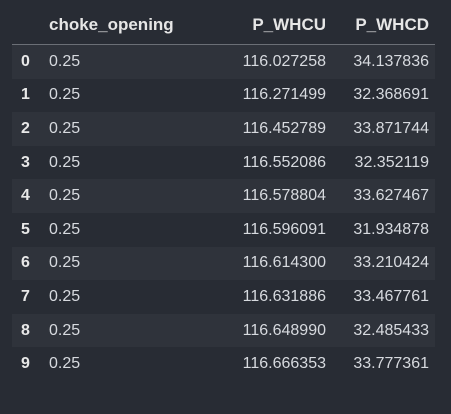 The image size is (451, 414). What do you see at coordinates (391, 196) in the screenshot?
I see `cell-p-whcd: 33.627467` at bounding box center [391, 196].